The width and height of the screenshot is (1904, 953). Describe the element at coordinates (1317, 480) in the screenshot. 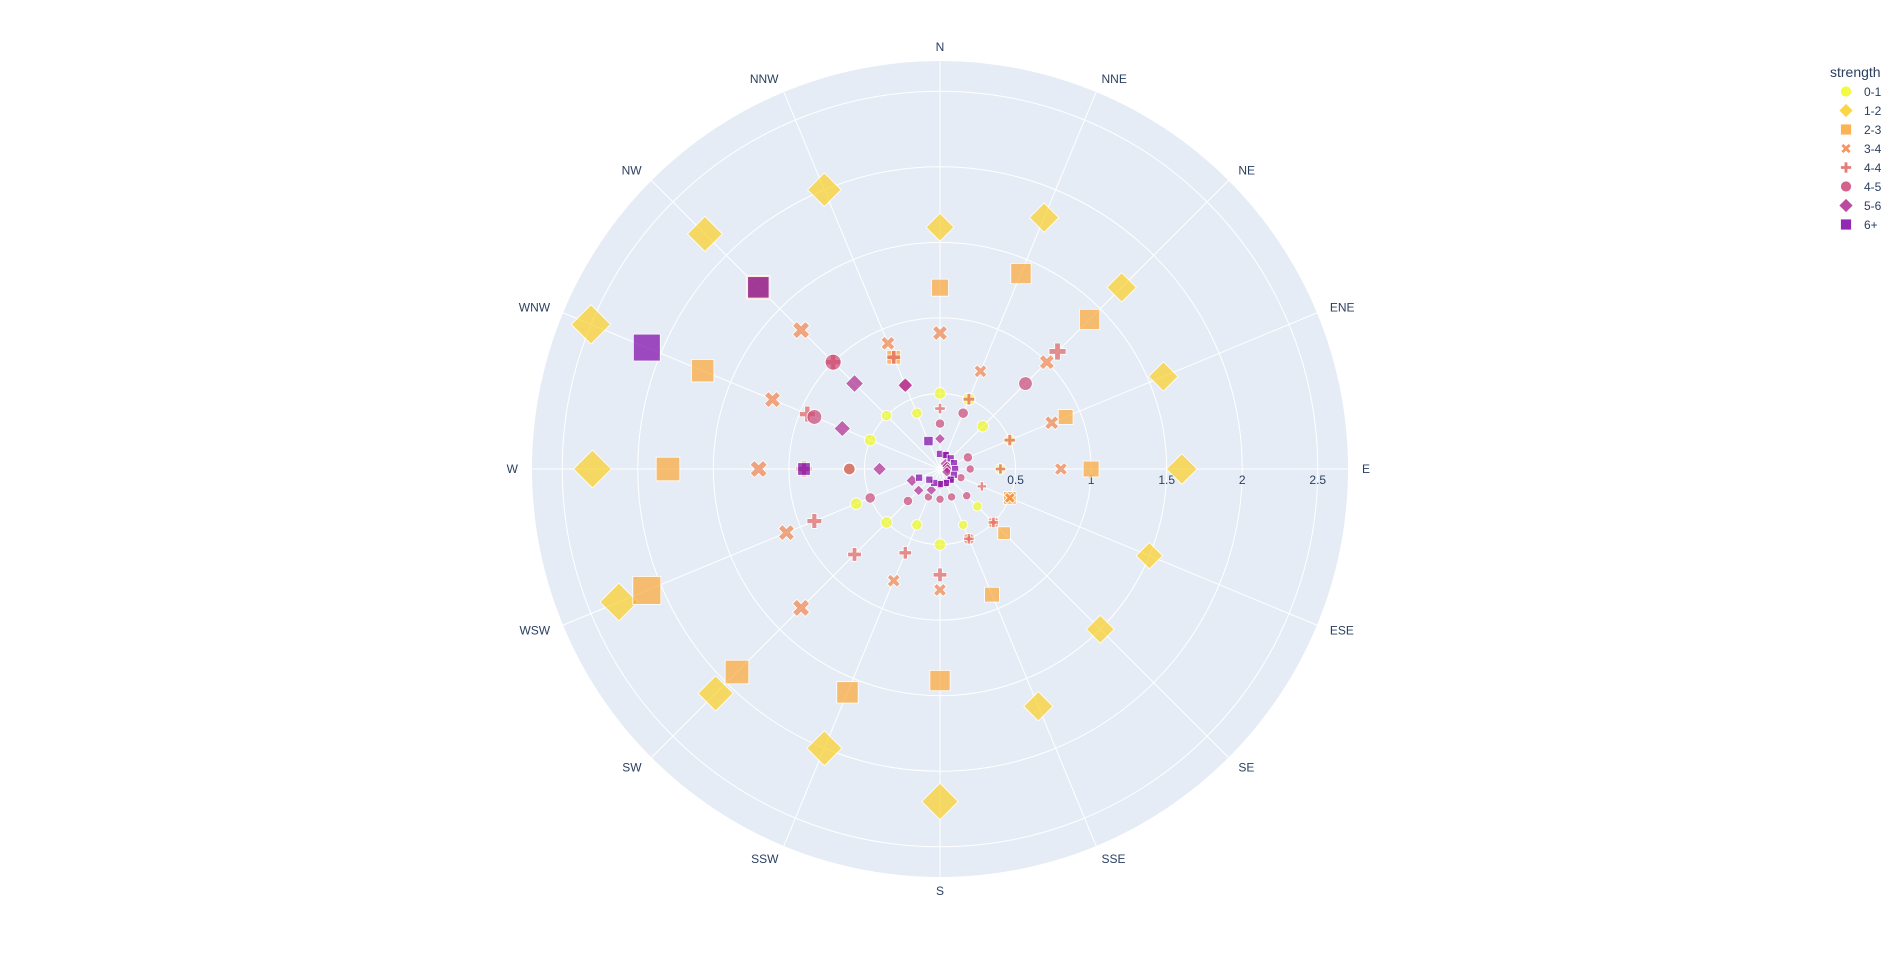

I see `radial-tick-label: 2.5` at that location.